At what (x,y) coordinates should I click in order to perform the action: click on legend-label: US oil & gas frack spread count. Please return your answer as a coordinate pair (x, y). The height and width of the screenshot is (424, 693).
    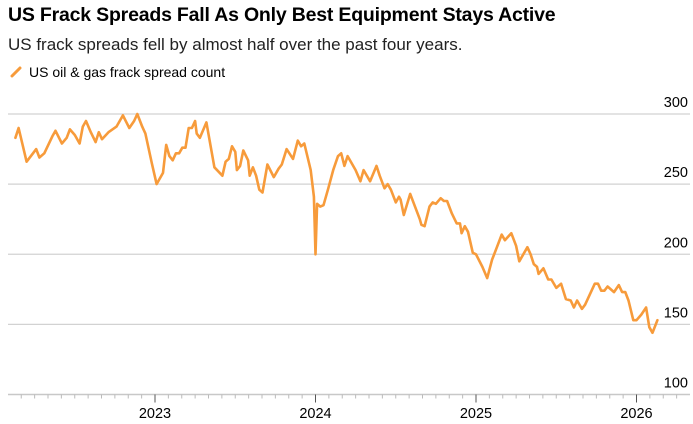
    Looking at the image, I should click on (127, 72).